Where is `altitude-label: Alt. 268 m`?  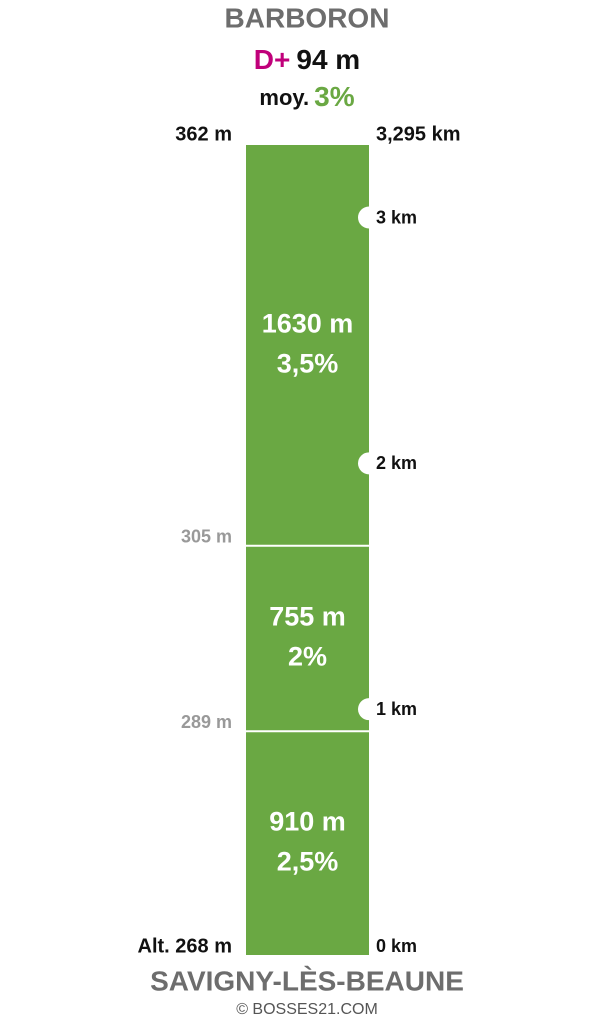
altitude-label: Alt. 268 m is located at coordinates (185, 946).